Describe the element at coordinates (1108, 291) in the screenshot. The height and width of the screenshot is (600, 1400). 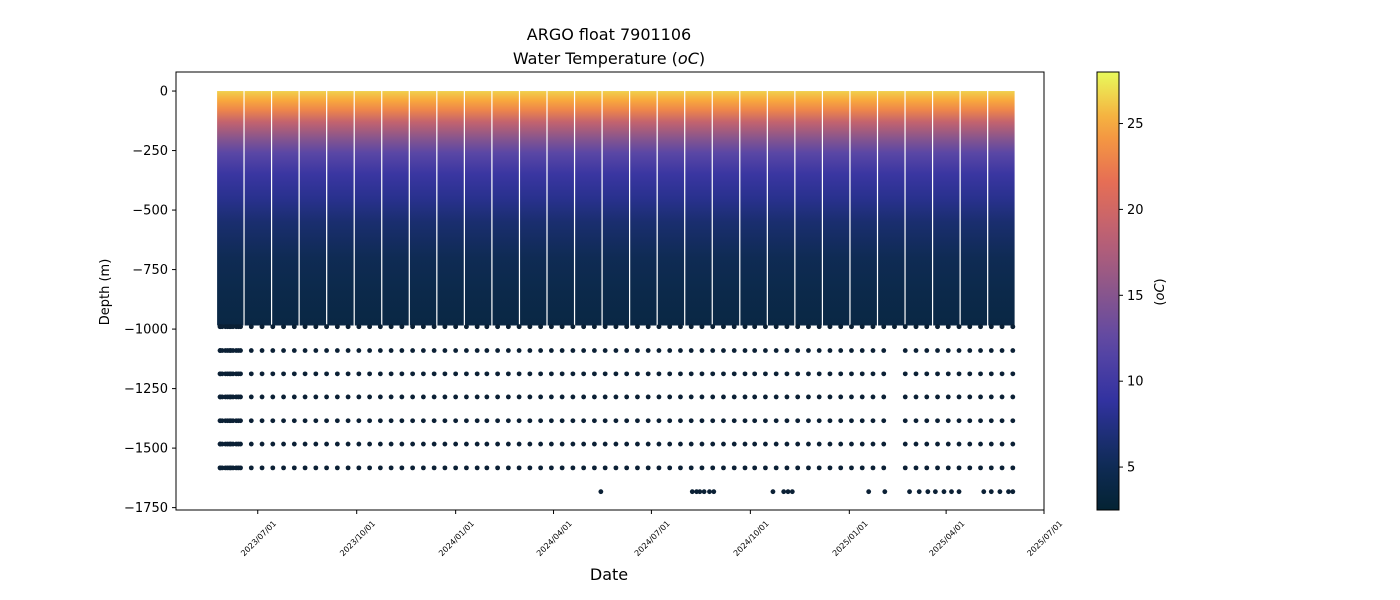
I see `colorbar-frame` at that location.